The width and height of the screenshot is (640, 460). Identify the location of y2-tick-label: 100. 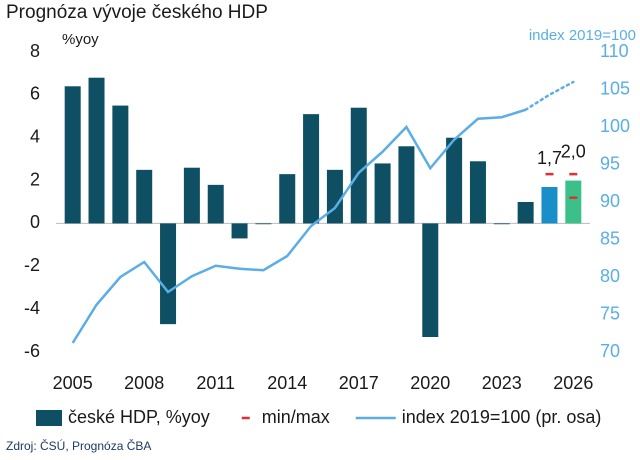
(615, 126).